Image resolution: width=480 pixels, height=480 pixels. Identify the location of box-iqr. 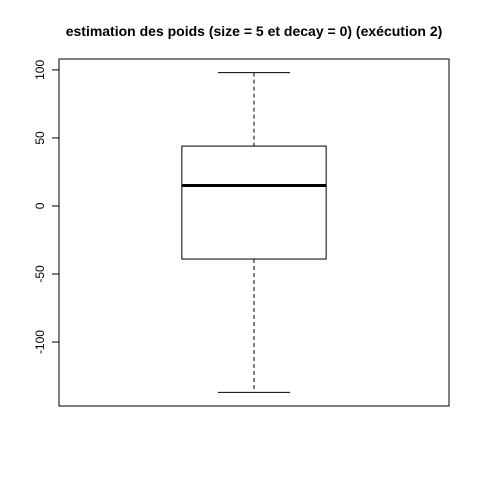
(254, 202).